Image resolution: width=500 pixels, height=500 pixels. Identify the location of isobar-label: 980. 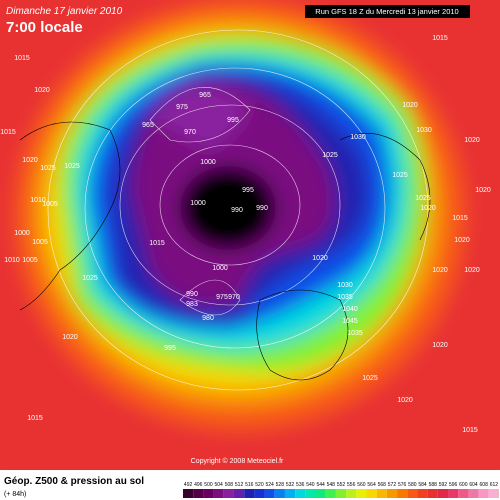
(208, 318).